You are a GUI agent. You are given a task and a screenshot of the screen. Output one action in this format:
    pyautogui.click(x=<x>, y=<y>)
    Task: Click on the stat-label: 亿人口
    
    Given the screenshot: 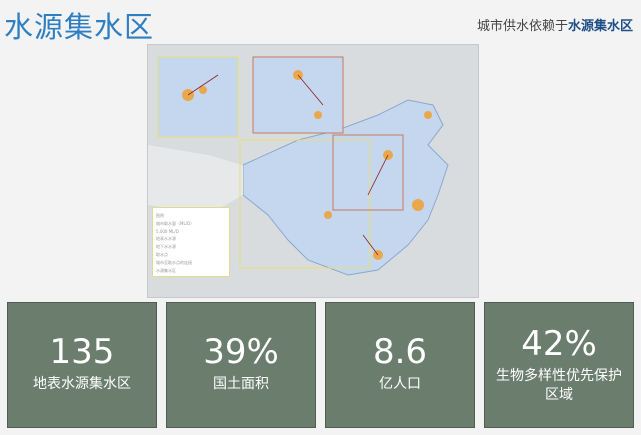 What is the action you would take?
    pyautogui.click(x=400, y=384)
    